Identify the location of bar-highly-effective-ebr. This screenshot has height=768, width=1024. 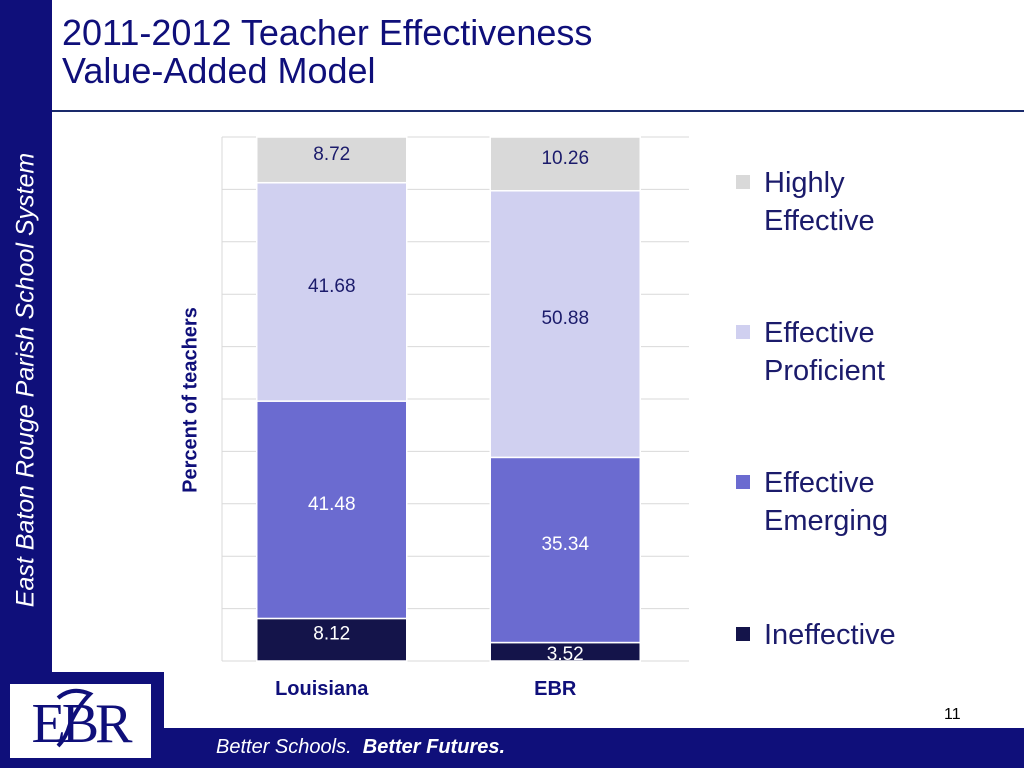
(565, 164).